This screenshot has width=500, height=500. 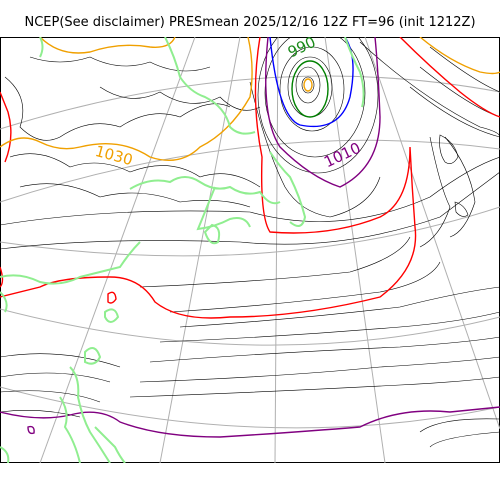 I want to click on low-center-isobars, so click(x=318, y=105).